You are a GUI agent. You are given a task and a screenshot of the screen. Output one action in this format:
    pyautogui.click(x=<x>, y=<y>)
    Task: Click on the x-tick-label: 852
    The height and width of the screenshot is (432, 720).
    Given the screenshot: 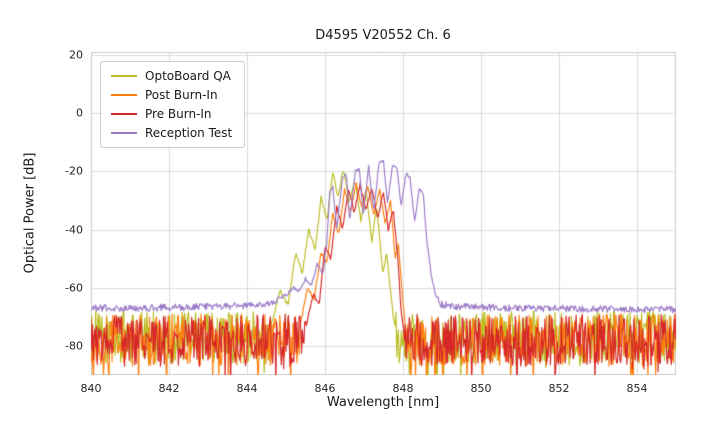 What is the action you would take?
    pyautogui.click(x=559, y=388)
    